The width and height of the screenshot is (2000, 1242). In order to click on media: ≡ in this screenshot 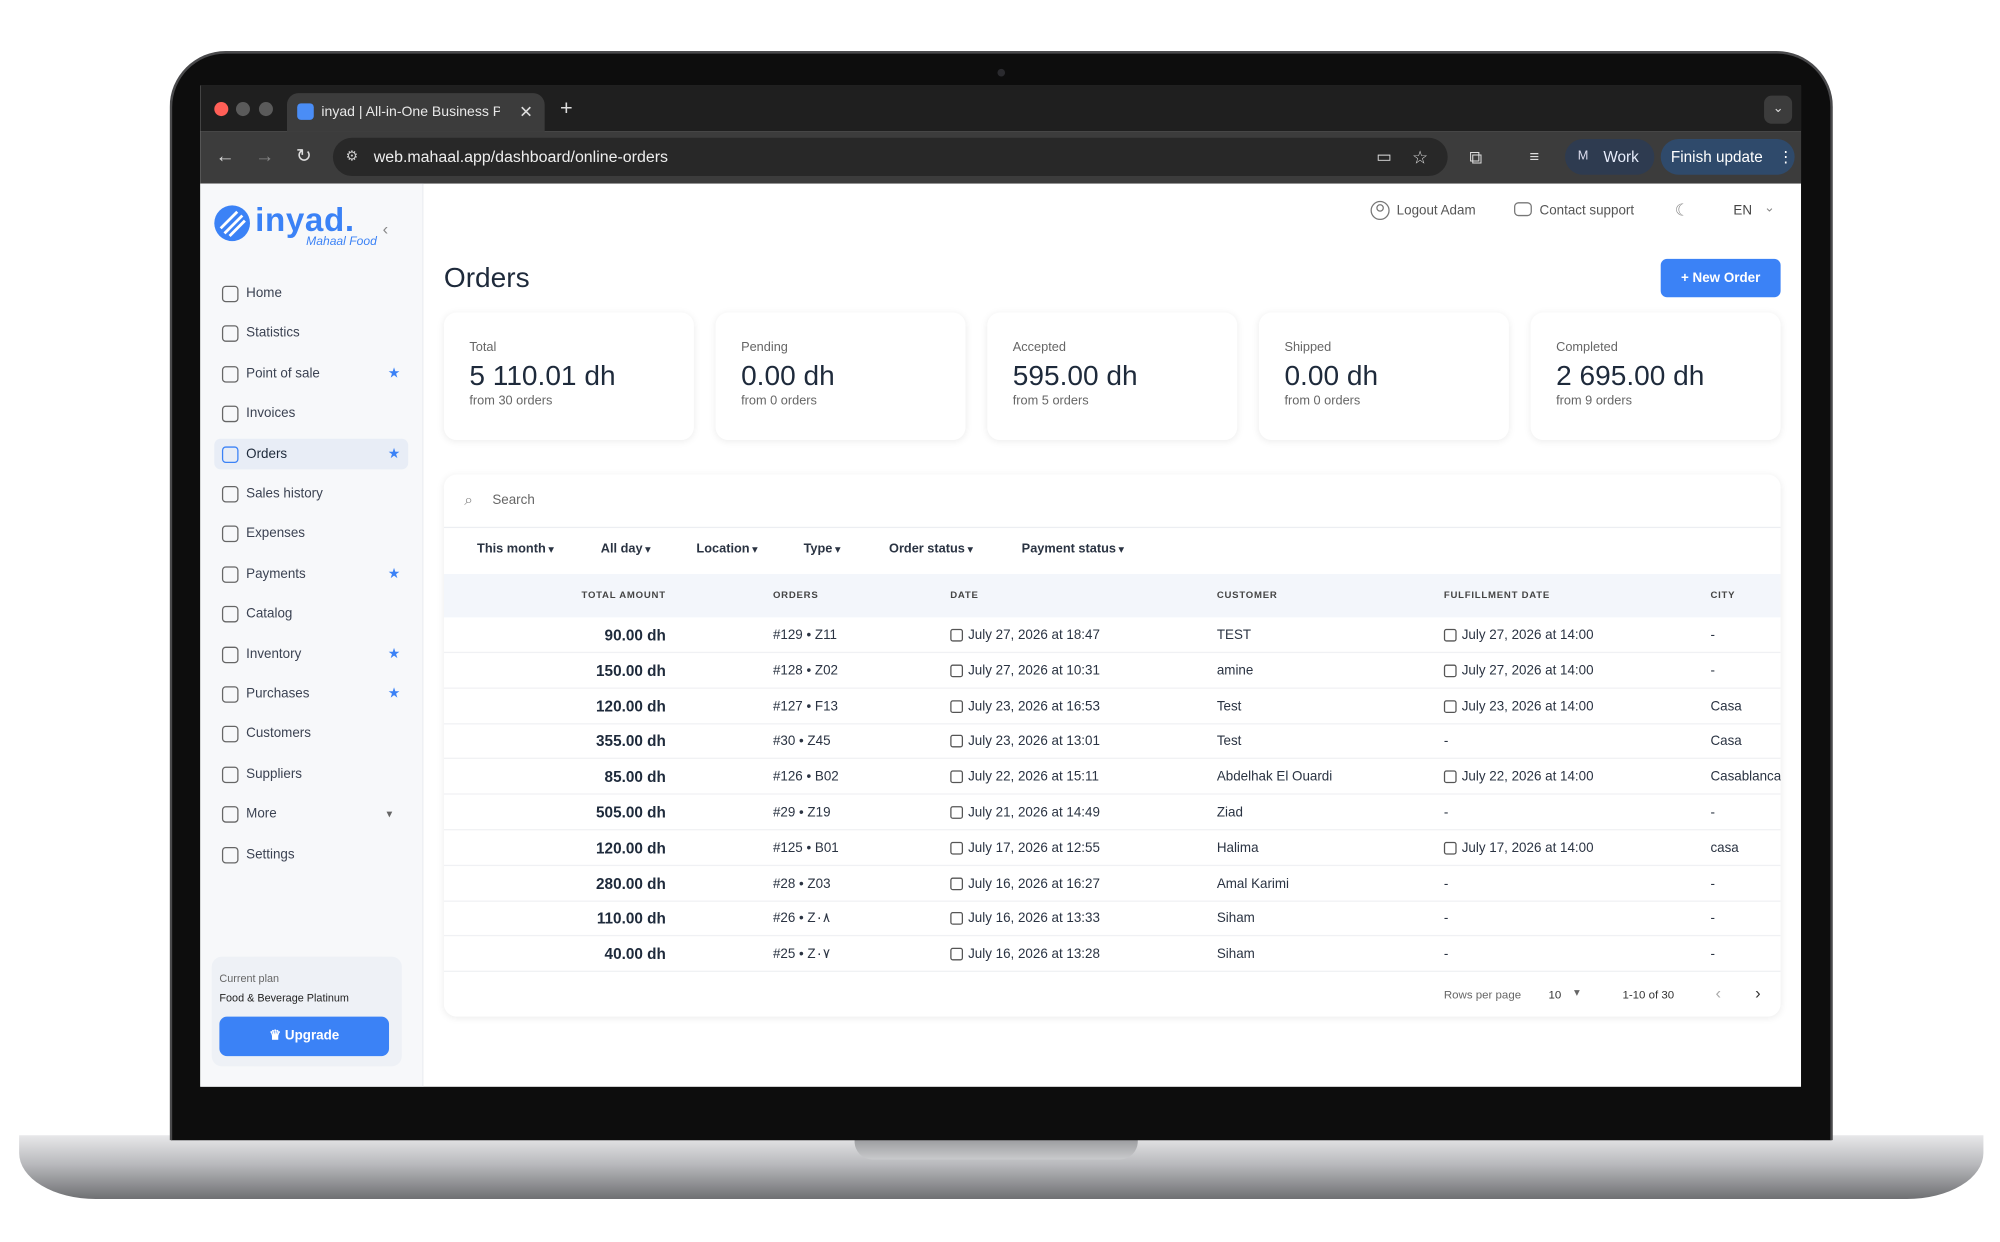, I will do `click(1534, 156)`.